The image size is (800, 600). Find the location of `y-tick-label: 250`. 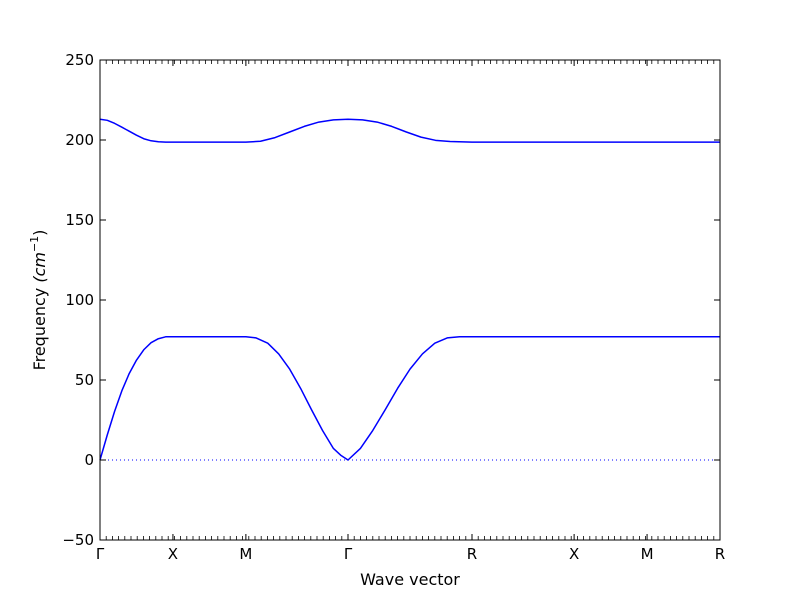

y-tick-label: 250 is located at coordinates (79, 60).